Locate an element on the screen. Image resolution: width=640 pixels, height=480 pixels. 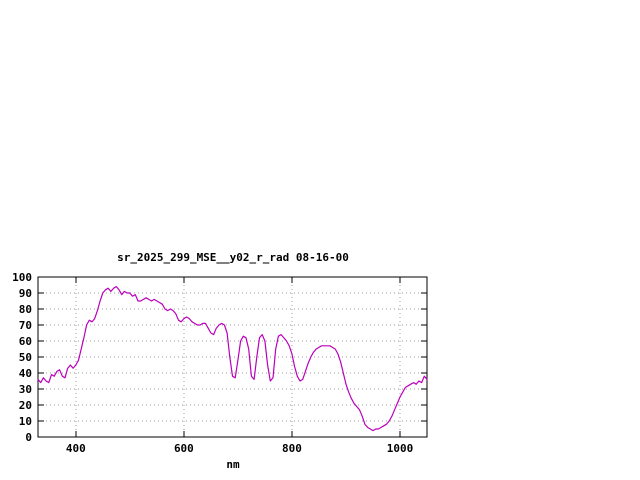
y-tick-label: 50 is located at coordinates (25, 357).